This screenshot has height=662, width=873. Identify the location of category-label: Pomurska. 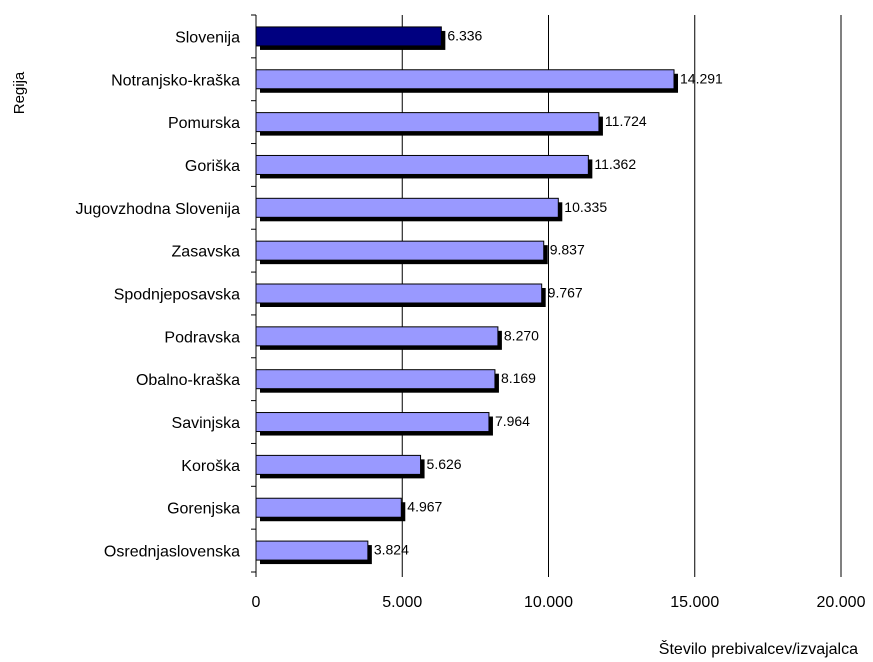
(204, 123).